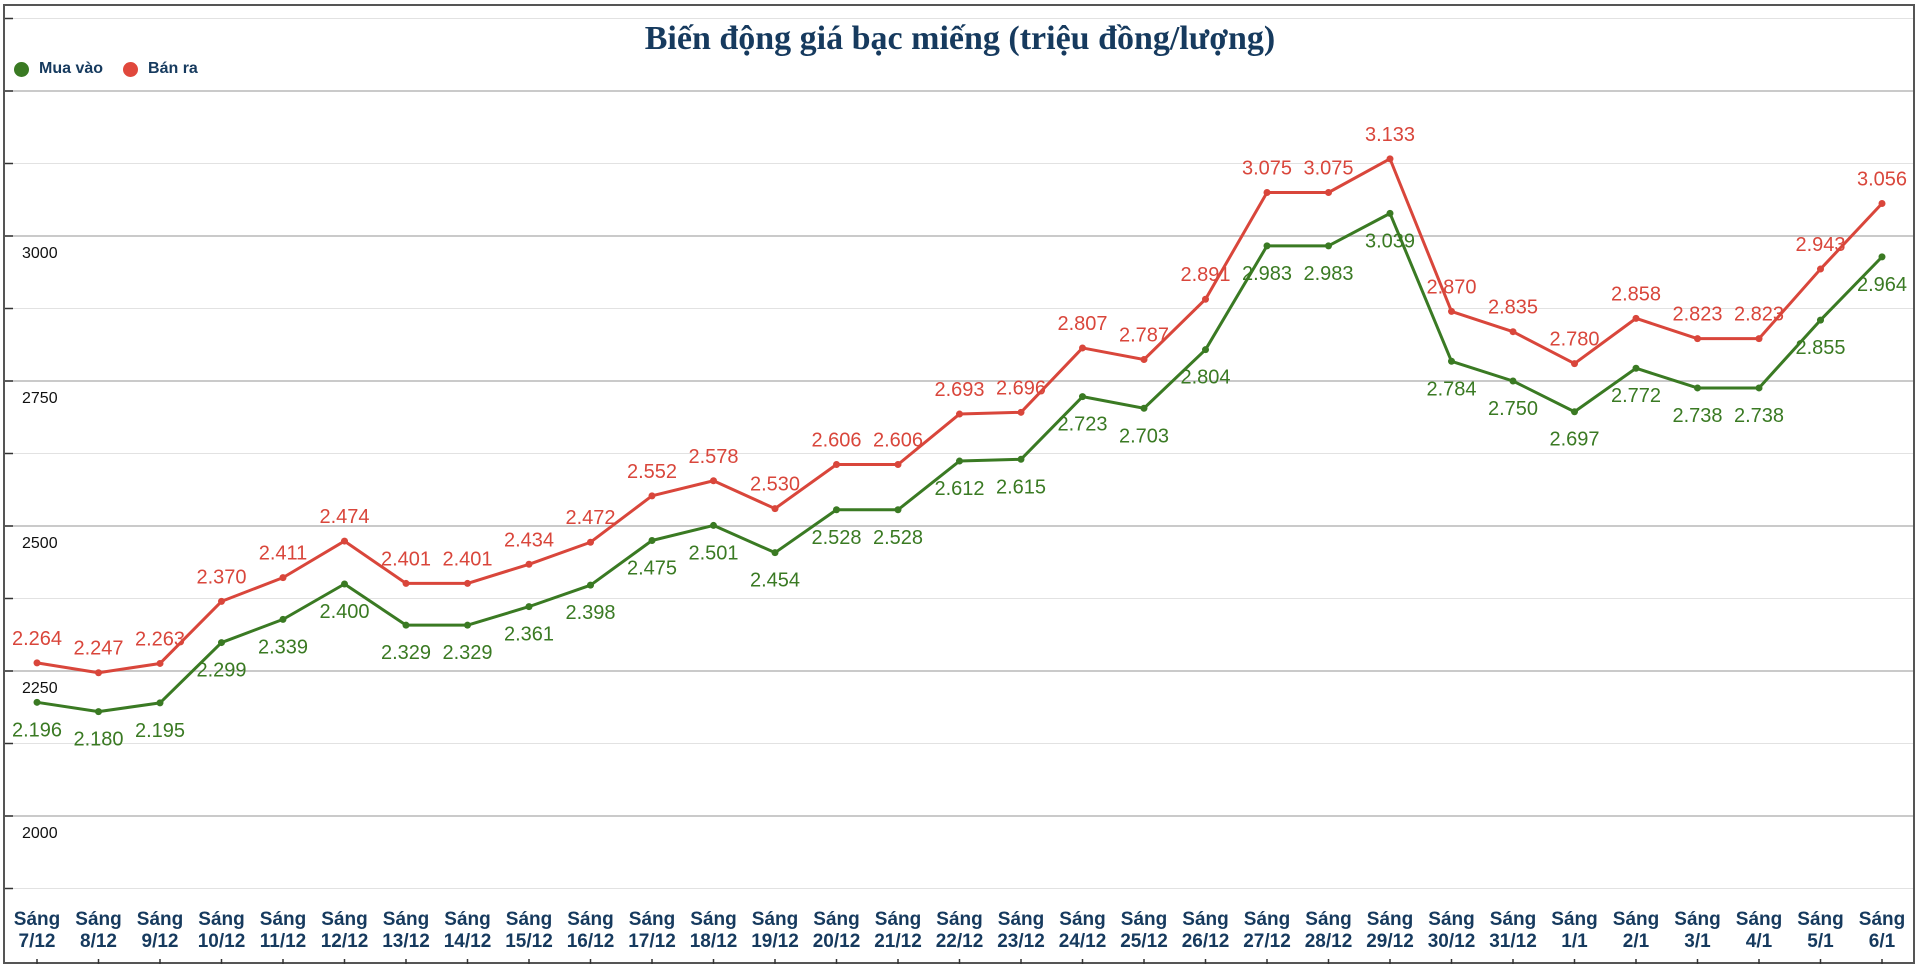  What do you see at coordinates (1820, 348) in the screenshot?
I see `data-label: 2.855` at bounding box center [1820, 348].